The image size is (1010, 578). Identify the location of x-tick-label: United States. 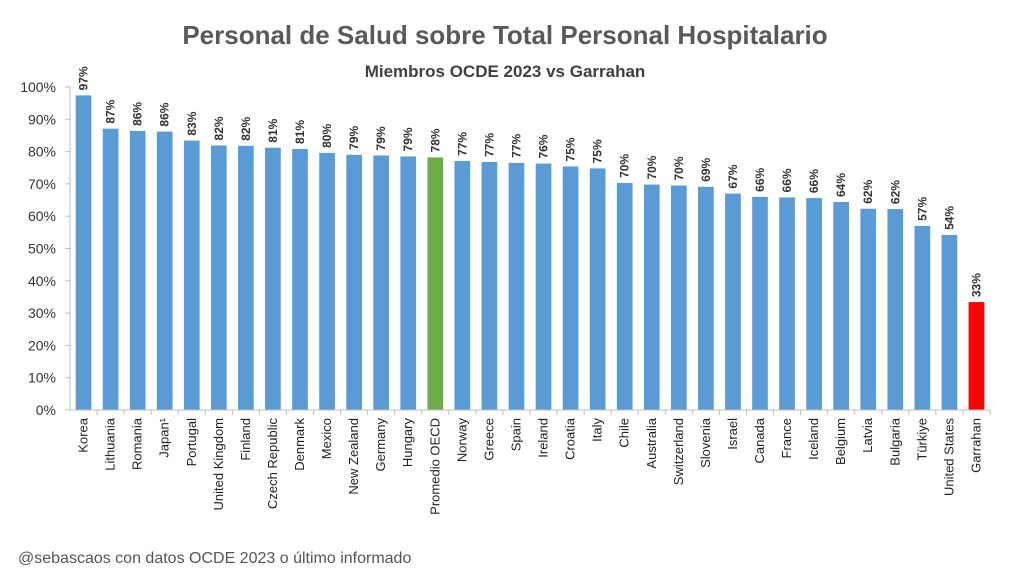
(948, 457).